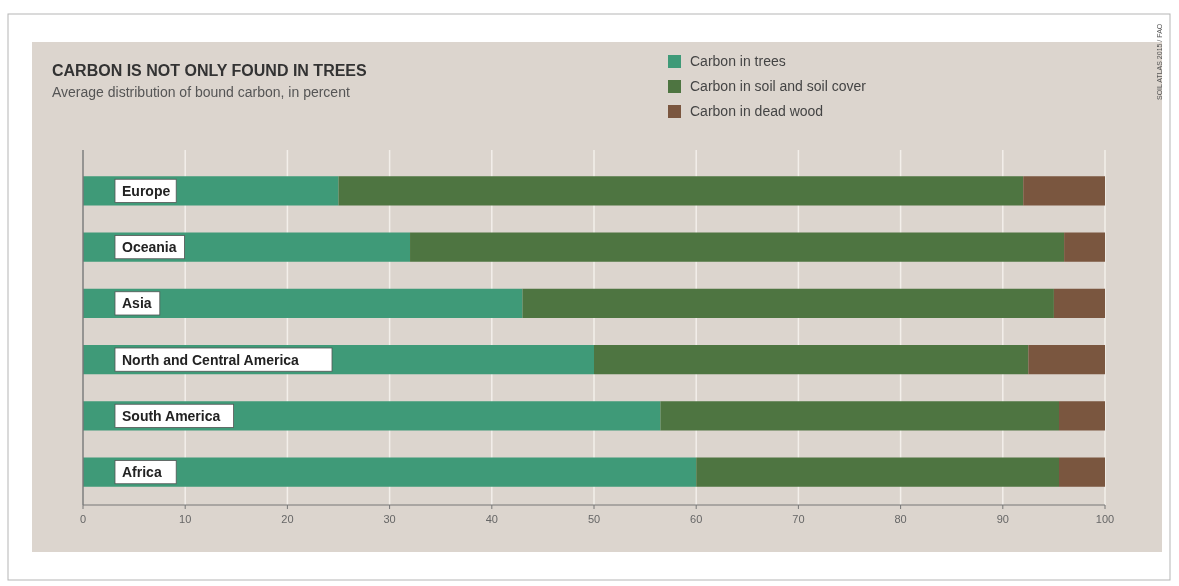 Image resolution: width=1179 pixels, height=586 pixels. I want to click on x-tick-label: 80, so click(900, 519).